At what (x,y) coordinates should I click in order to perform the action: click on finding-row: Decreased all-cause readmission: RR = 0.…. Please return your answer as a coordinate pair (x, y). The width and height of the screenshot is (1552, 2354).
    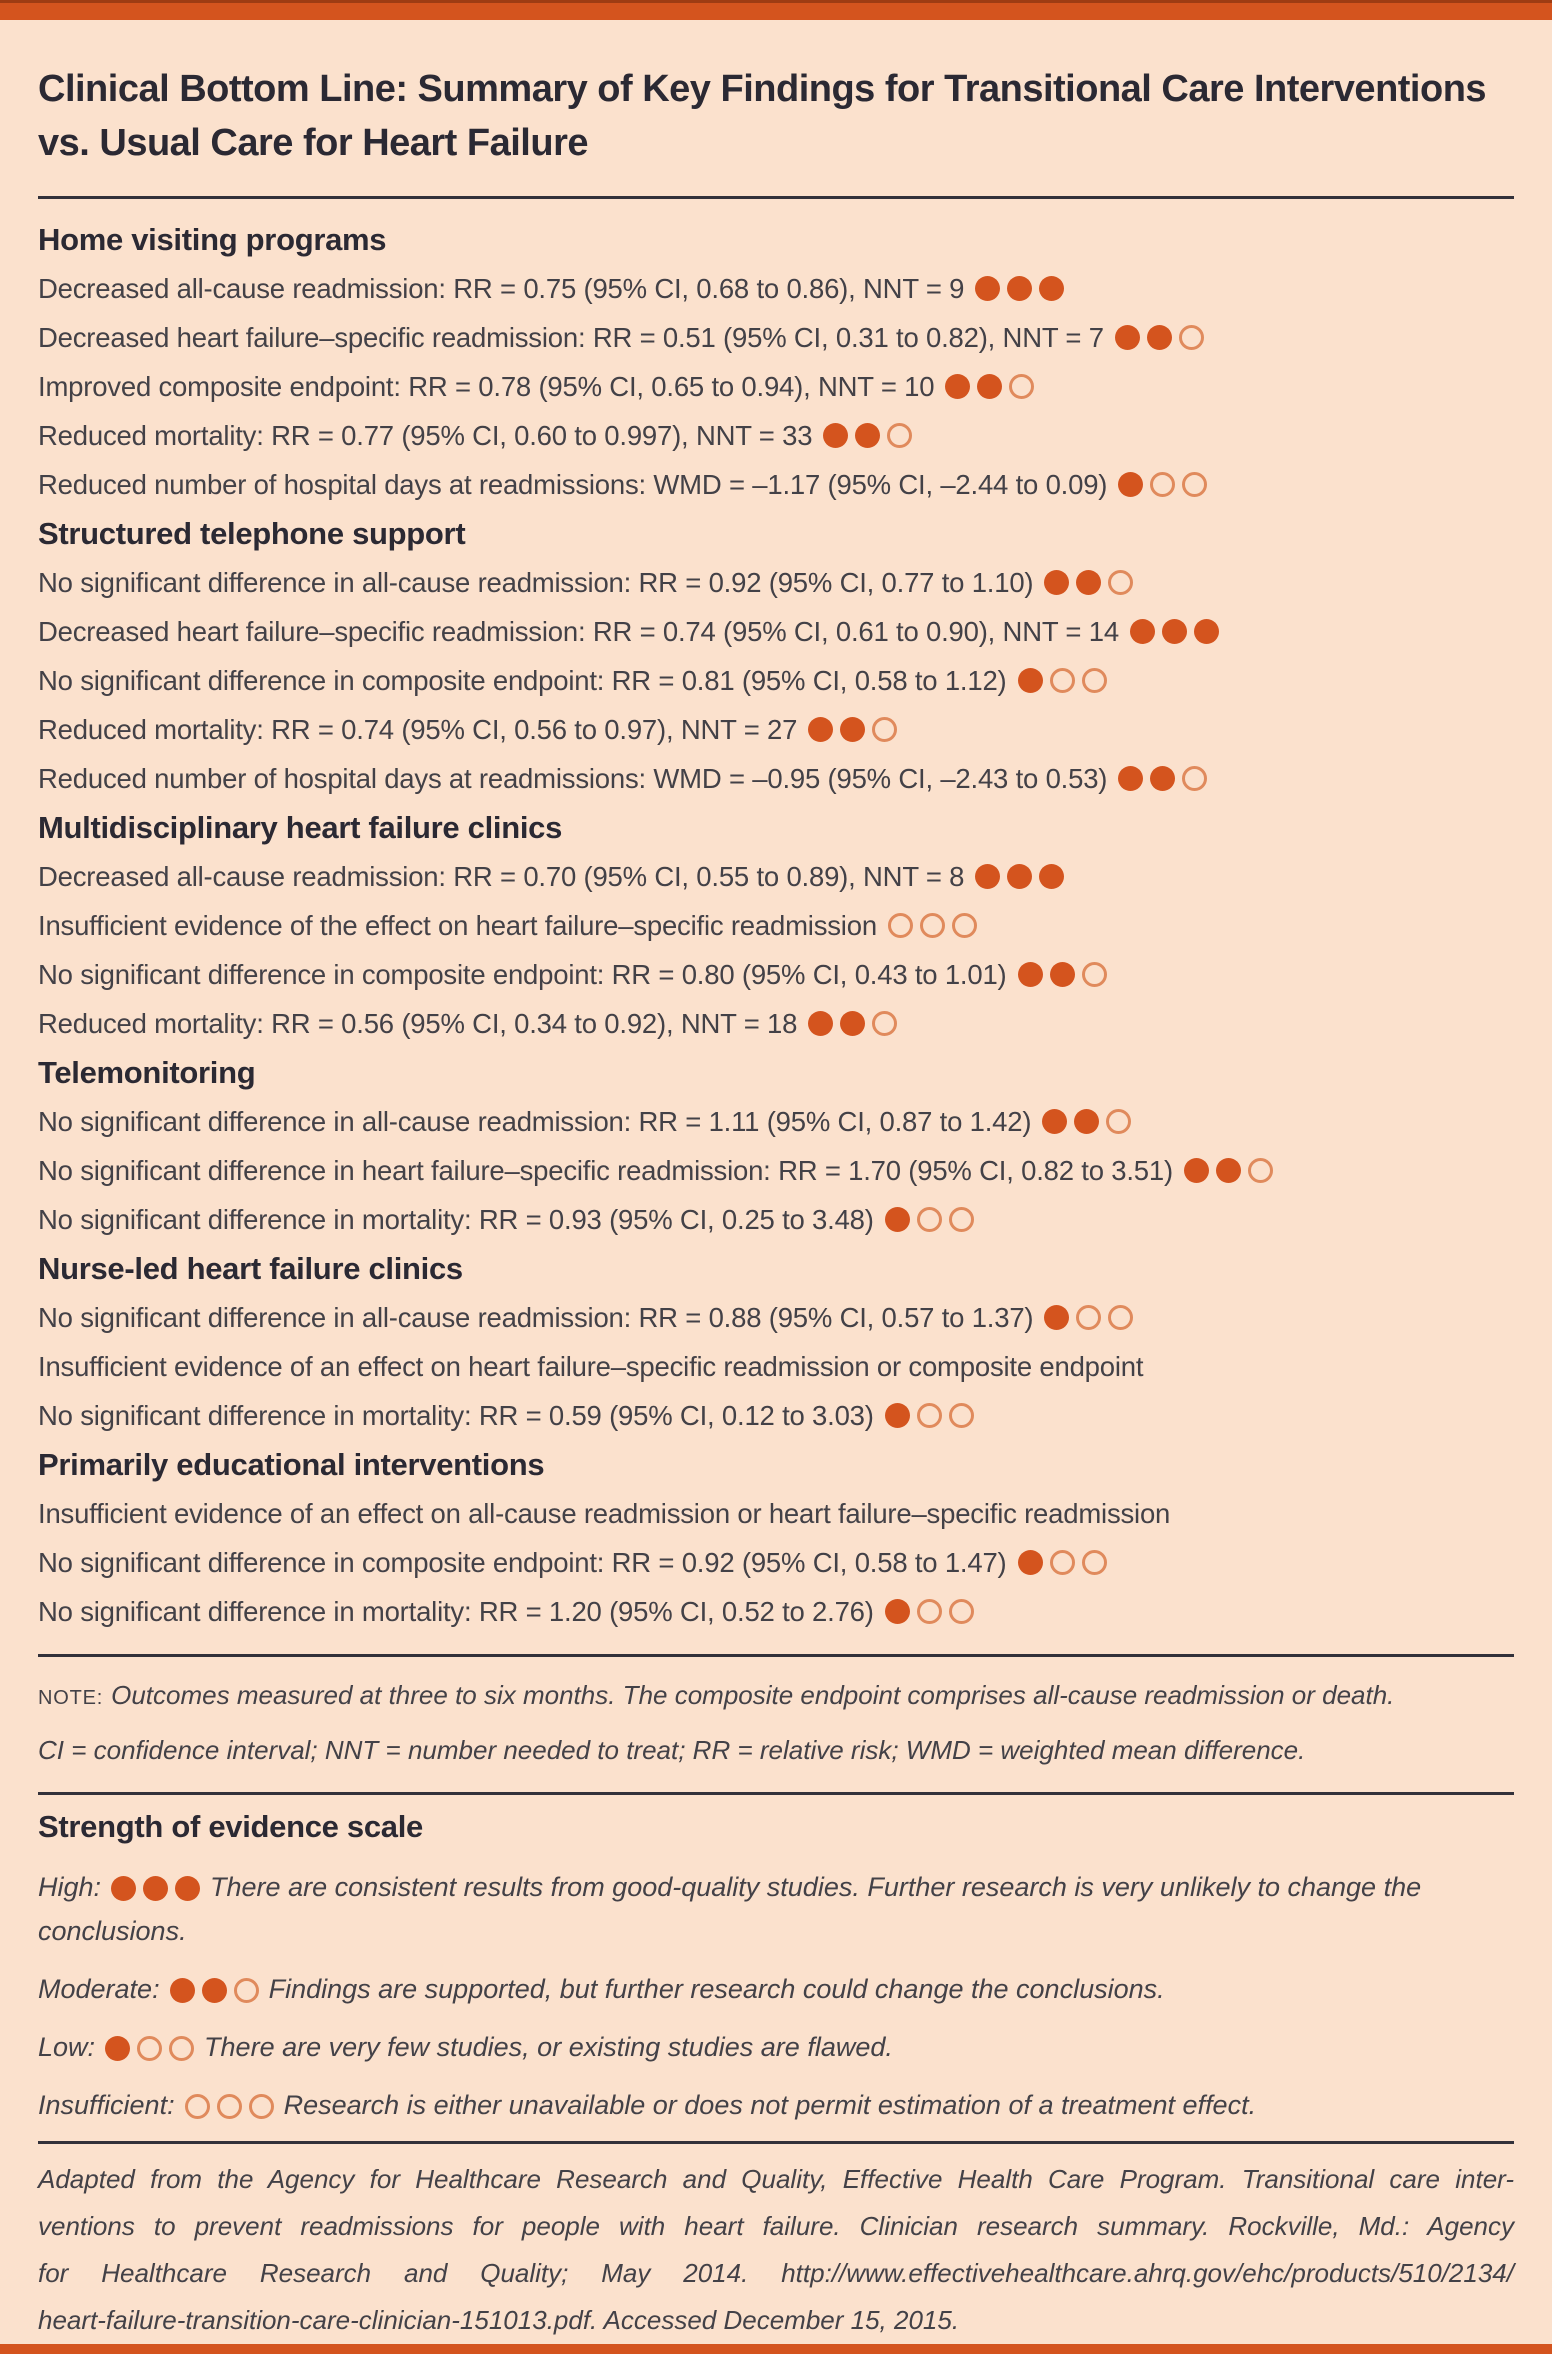
    Looking at the image, I should click on (776, 288).